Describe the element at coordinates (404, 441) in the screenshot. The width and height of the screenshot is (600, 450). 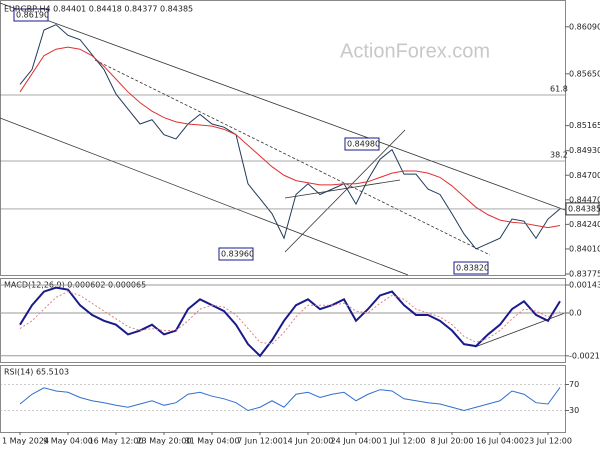
I see `x-tick-label: 1 Jul 12:00` at that location.